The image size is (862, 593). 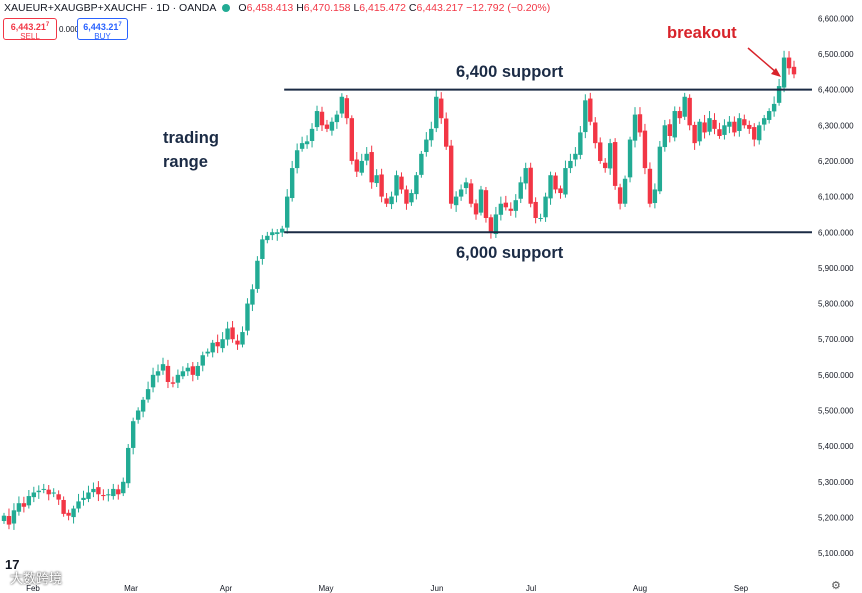 What do you see at coordinates (836, 586) in the screenshot?
I see `gear-icon: ⚙` at bounding box center [836, 586].